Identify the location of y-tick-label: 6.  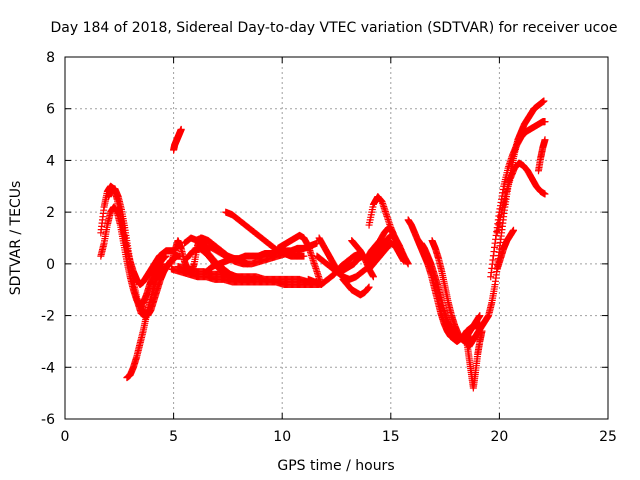
(50, 110).